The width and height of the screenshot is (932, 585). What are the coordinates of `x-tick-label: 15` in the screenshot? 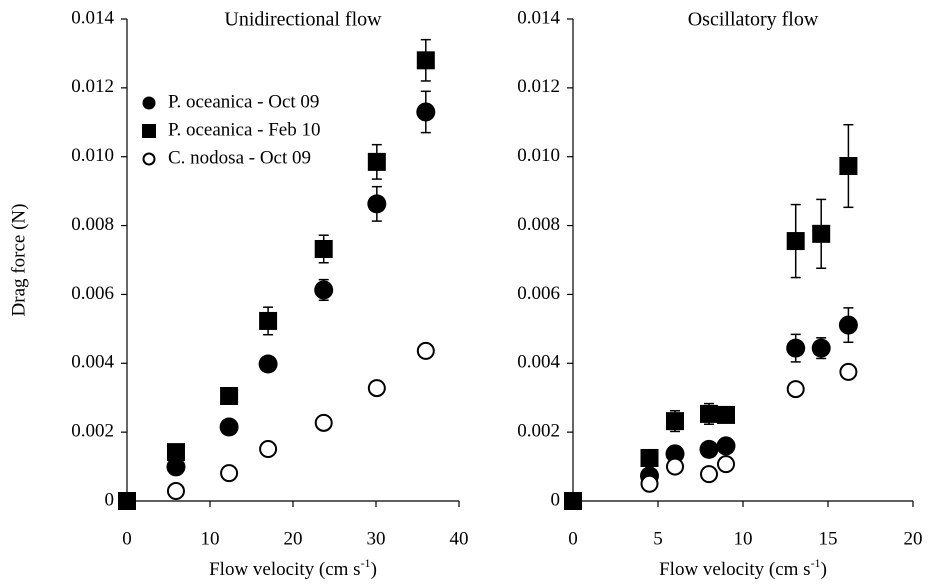 It's located at (828, 538).